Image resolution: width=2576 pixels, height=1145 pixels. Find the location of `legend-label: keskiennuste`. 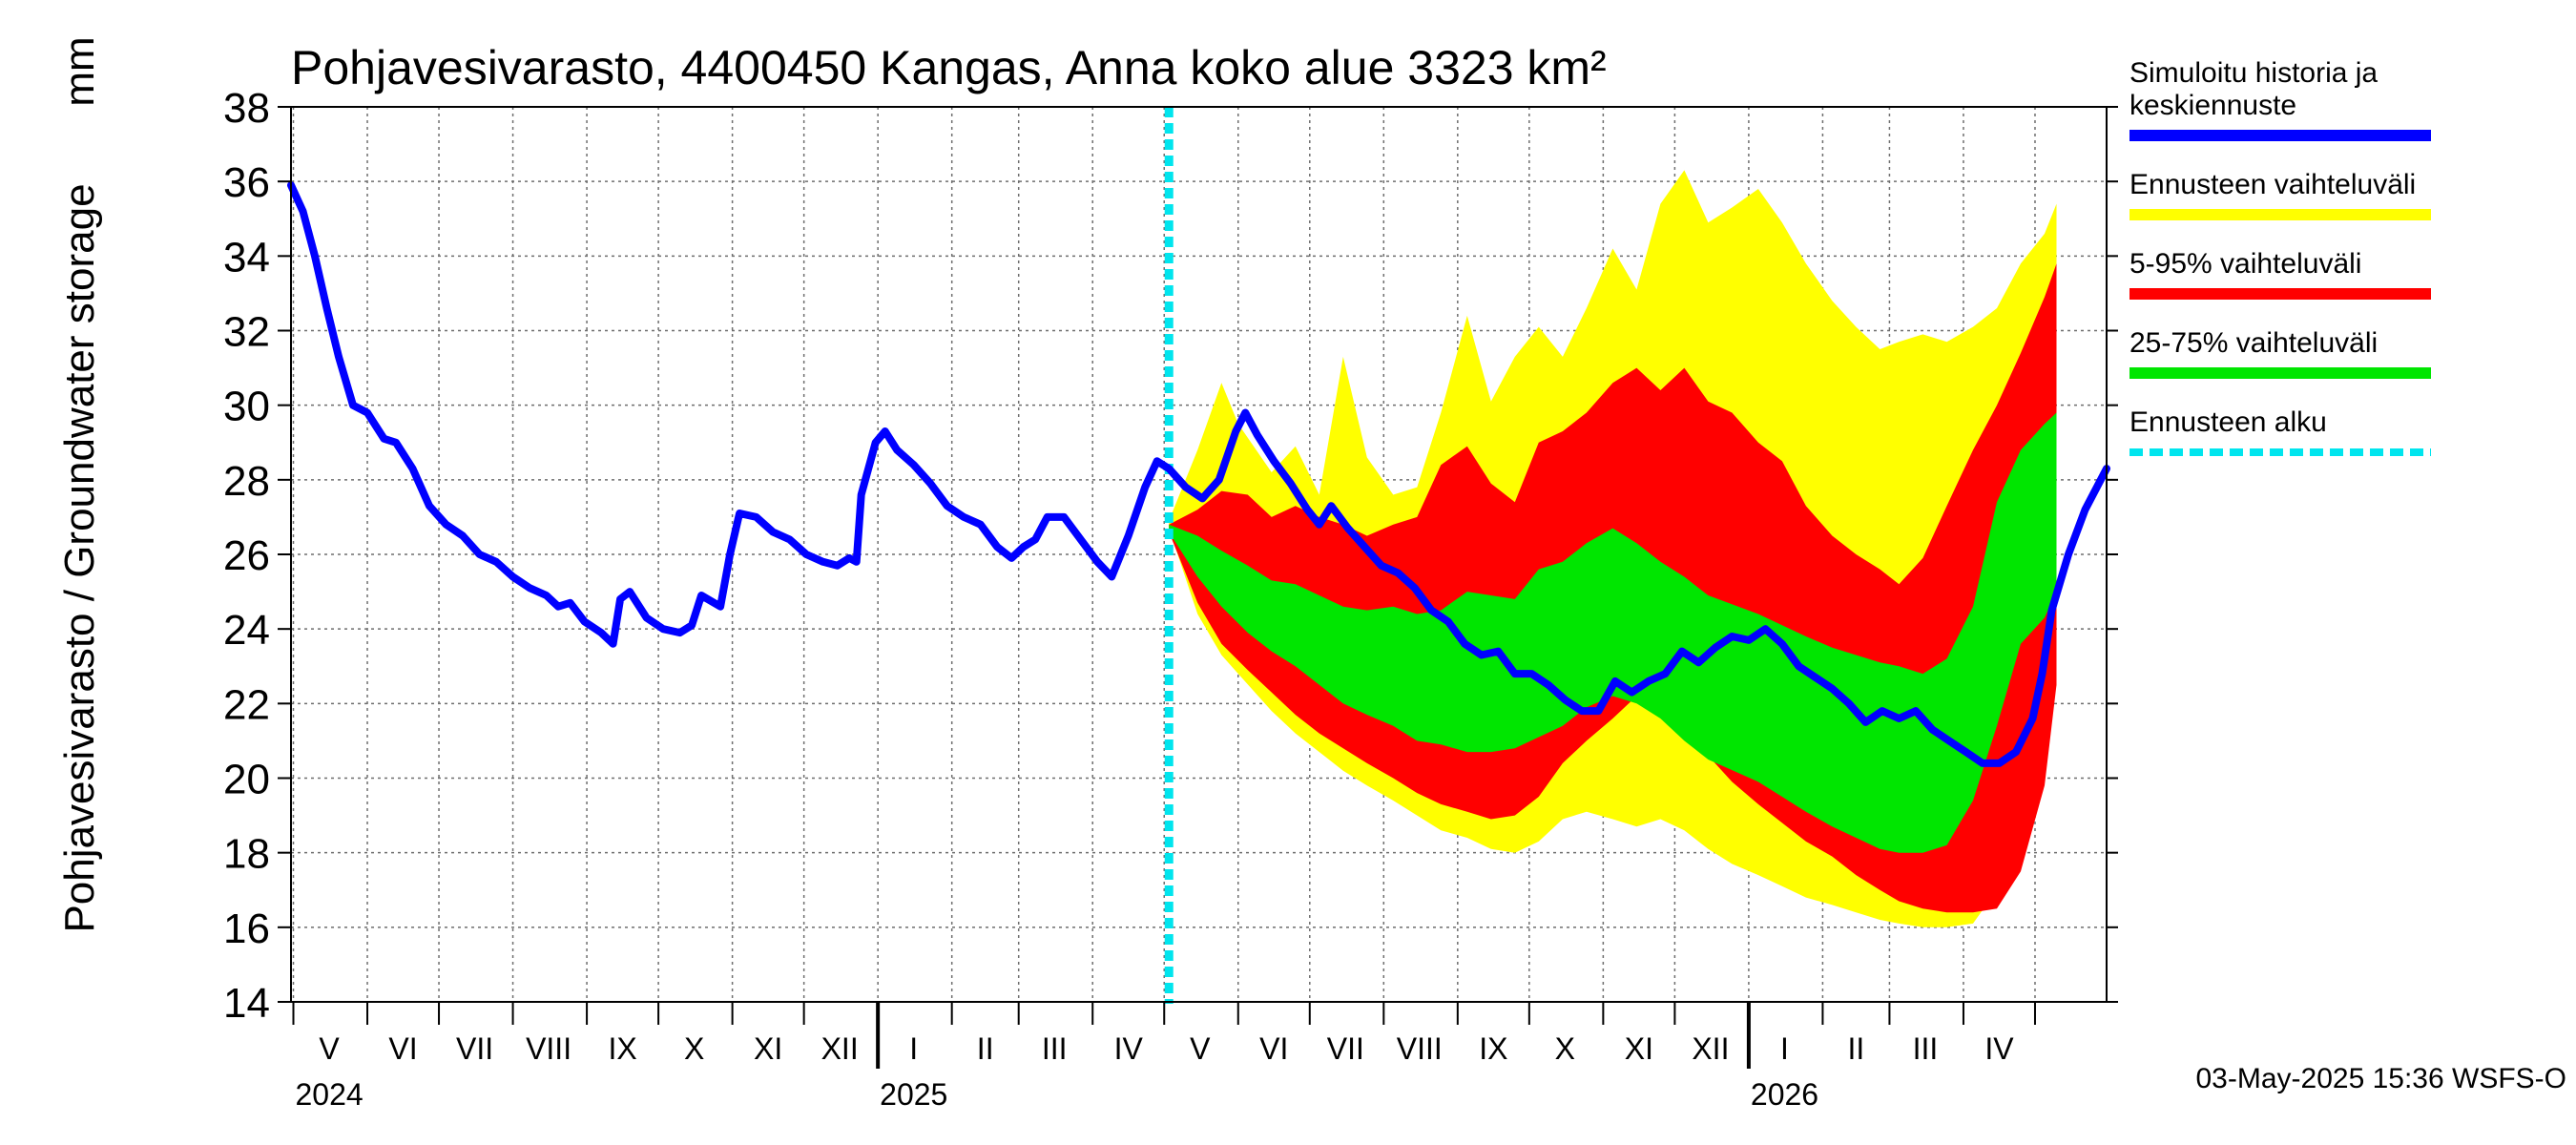

legend-label: keskiennuste is located at coordinates (2212, 106).